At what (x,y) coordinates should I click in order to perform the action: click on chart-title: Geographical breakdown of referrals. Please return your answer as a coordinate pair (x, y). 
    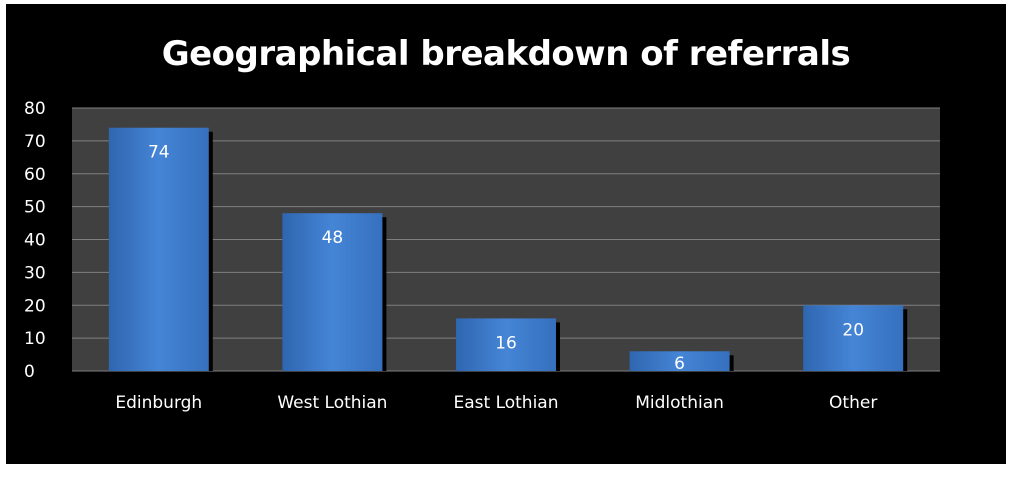
    Looking at the image, I should click on (506, 54).